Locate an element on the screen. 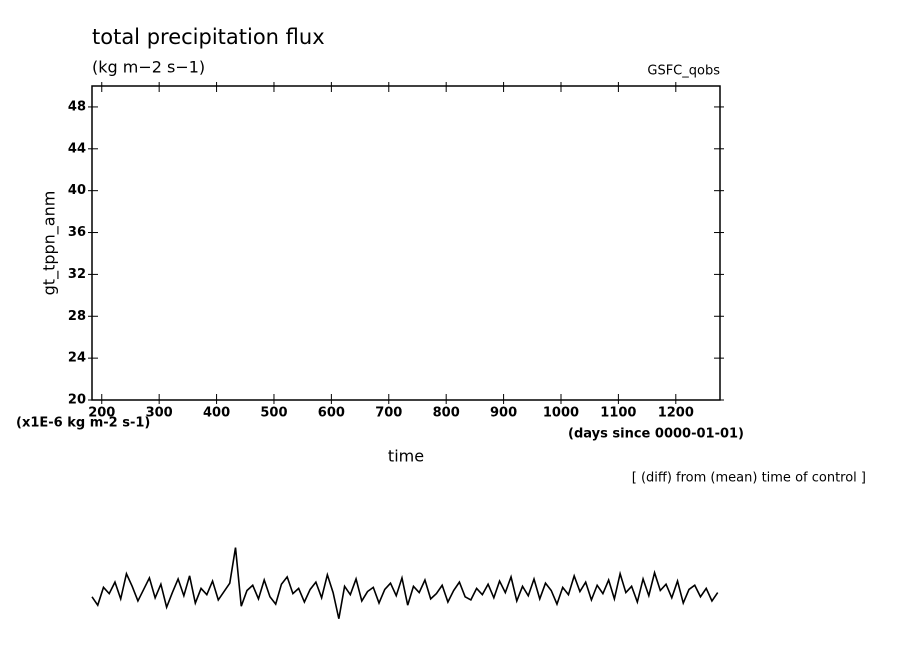  y-tick-label: 28 is located at coordinates (77, 316).